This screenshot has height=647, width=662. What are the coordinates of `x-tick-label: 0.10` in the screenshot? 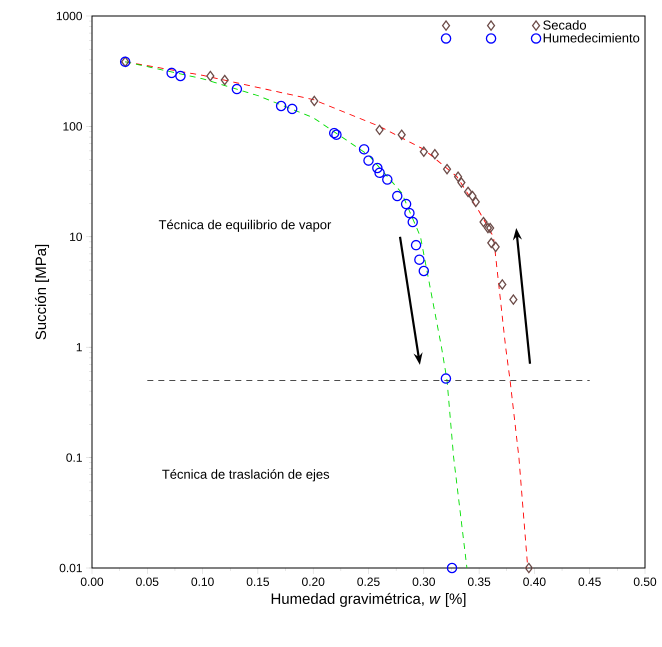 It's located at (202, 582).